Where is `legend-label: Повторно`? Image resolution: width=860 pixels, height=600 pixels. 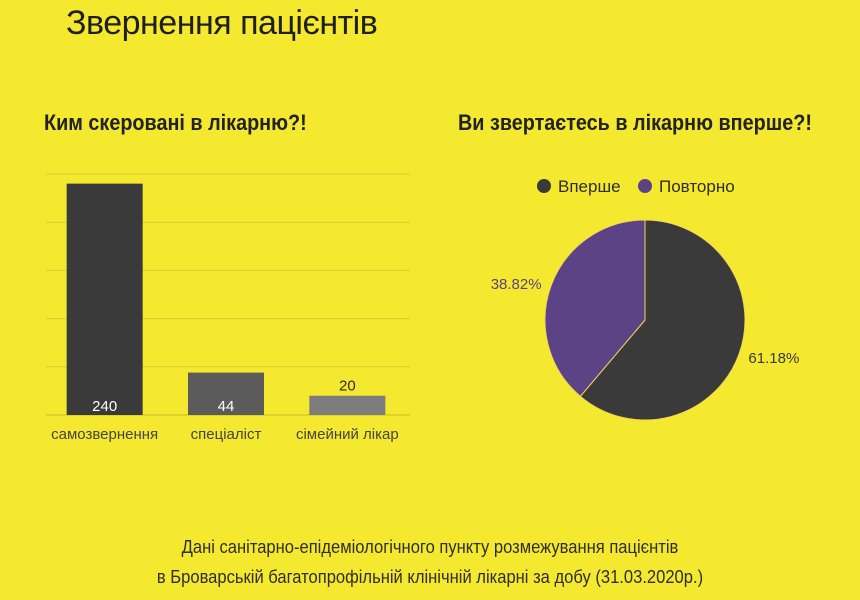 legend-label: Повторно is located at coordinates (697, 186).